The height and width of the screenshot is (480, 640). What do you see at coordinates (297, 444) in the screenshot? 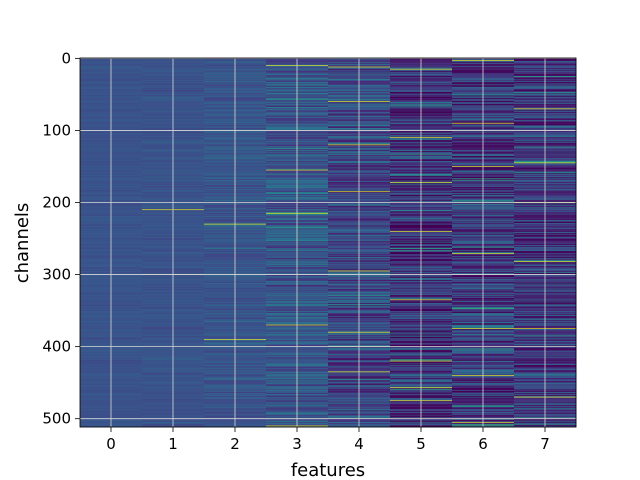
I see `x-tick-label: 3` at bounding box center [297, 444].